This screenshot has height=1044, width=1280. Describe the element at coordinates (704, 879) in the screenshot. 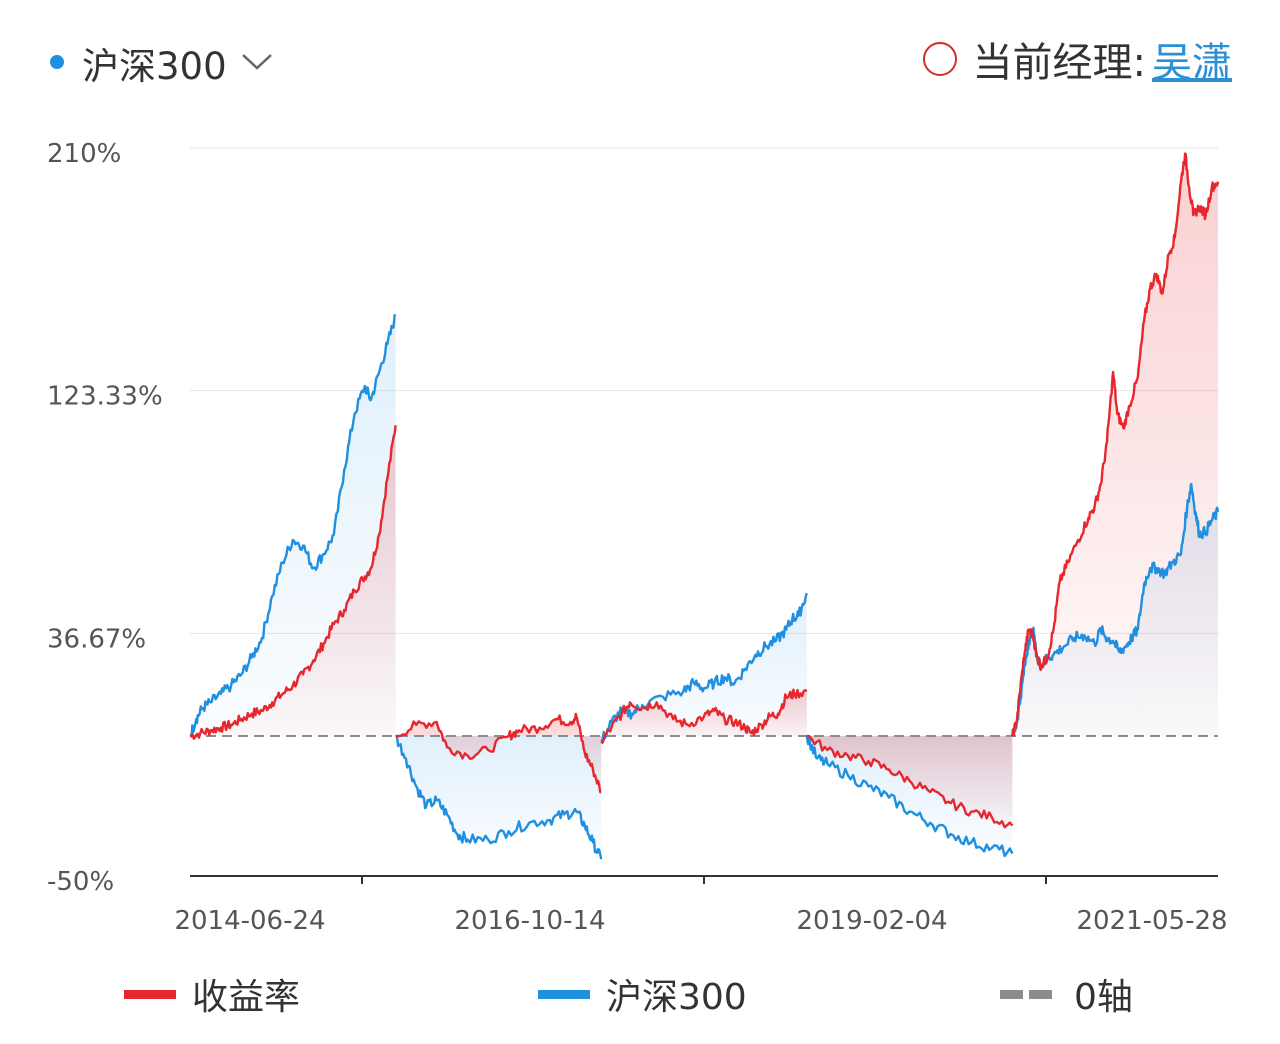

I see `x-axis` at that location.